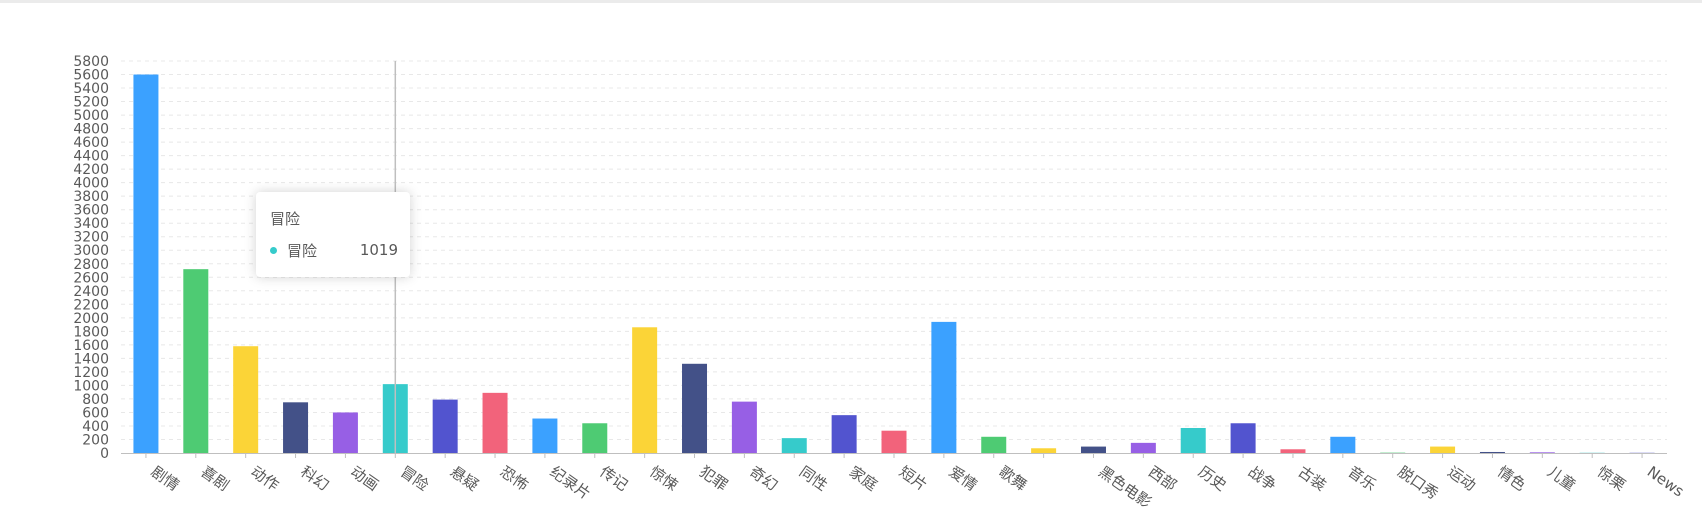 Image resolution: width=1702 pixels, height=531 pixels. Describe the element at coordinates (570, 483) in the screenshot. I see `x-tick-label: 纪录片` at that location.